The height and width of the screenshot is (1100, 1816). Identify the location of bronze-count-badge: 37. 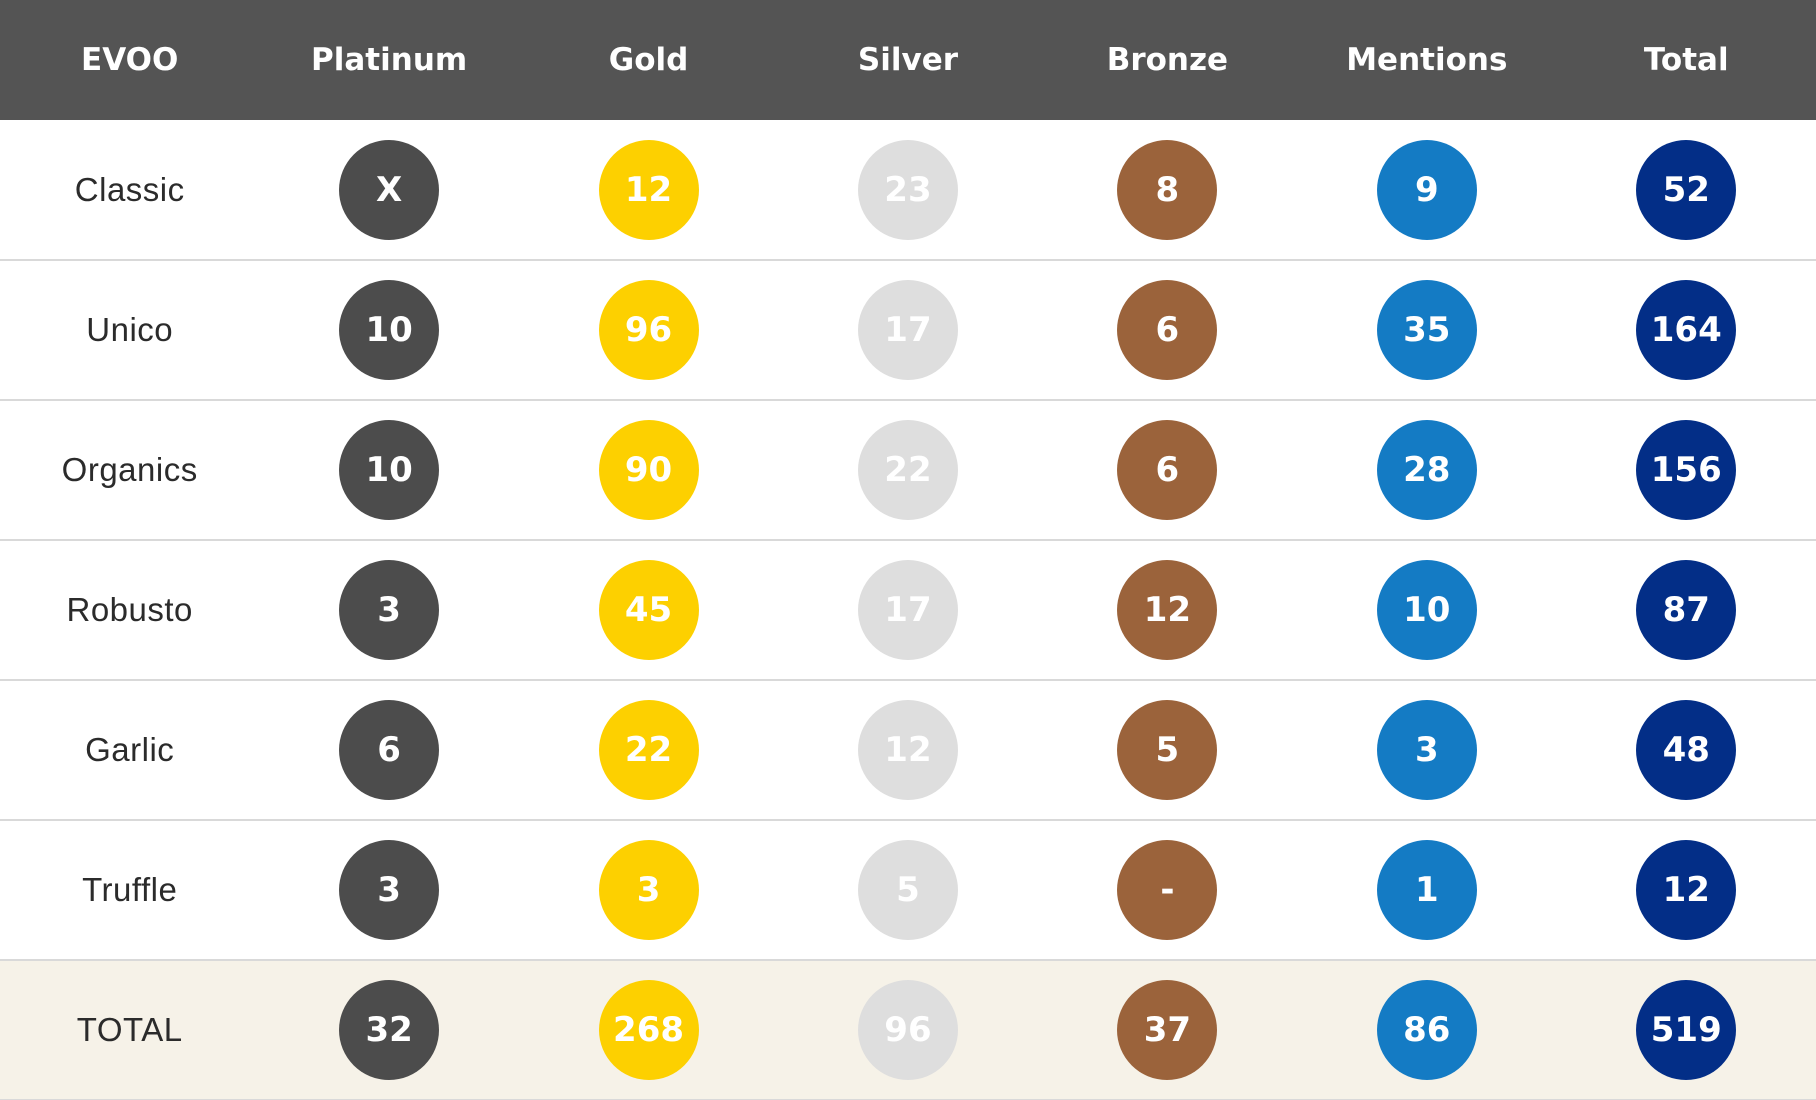
(1167, 1030).